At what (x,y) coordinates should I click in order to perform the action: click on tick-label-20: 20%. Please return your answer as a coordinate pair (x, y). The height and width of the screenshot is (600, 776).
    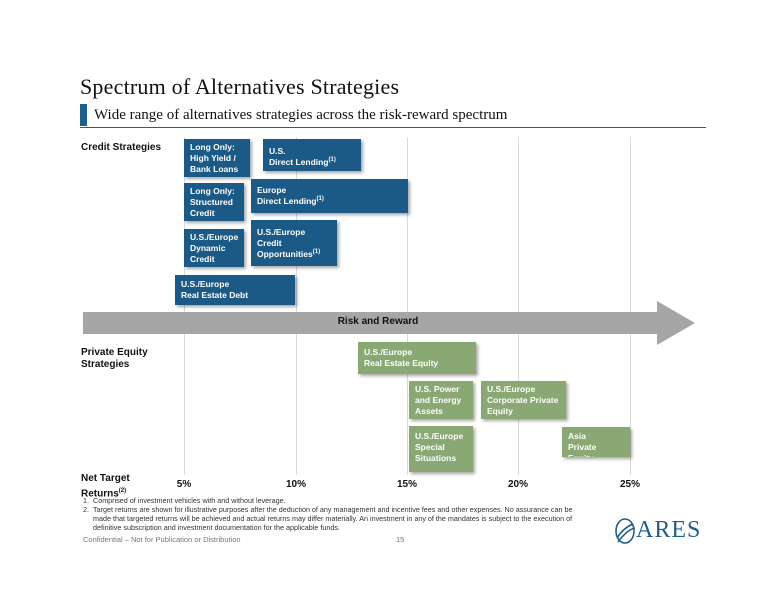
    Looking at the image, I should click on (517, 484).